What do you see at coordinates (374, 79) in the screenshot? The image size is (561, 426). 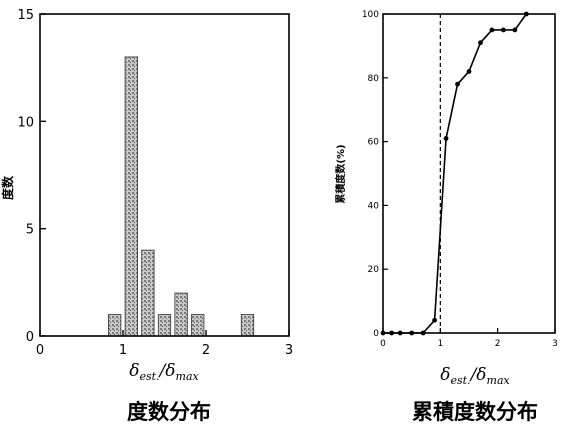 I see `y-tick-label: 80` at bounding box center [374, 79].